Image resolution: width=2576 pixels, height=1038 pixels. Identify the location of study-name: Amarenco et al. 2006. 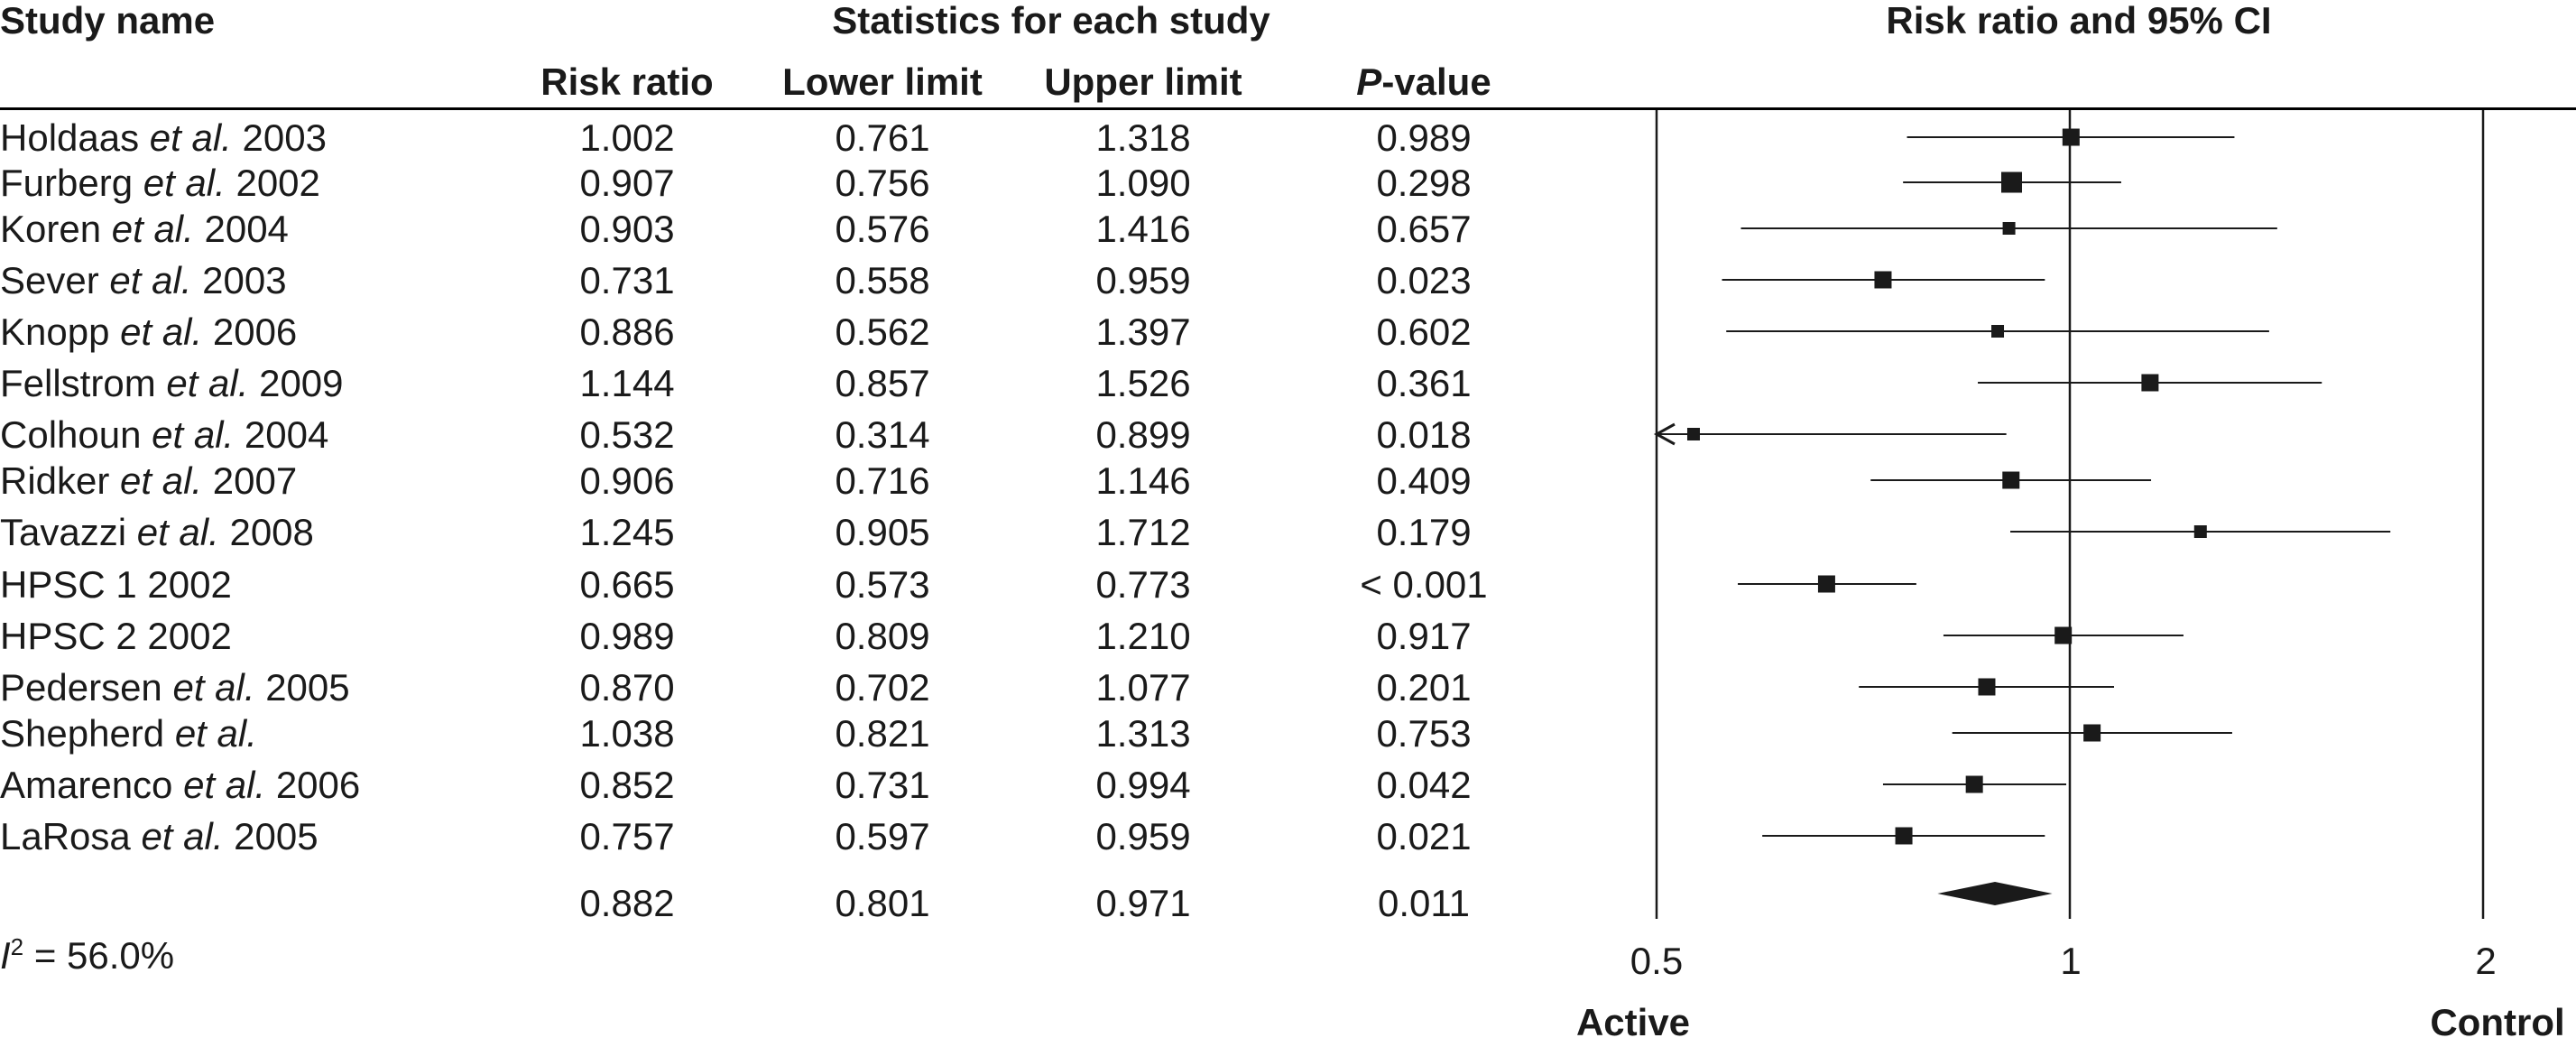
(180, 785).